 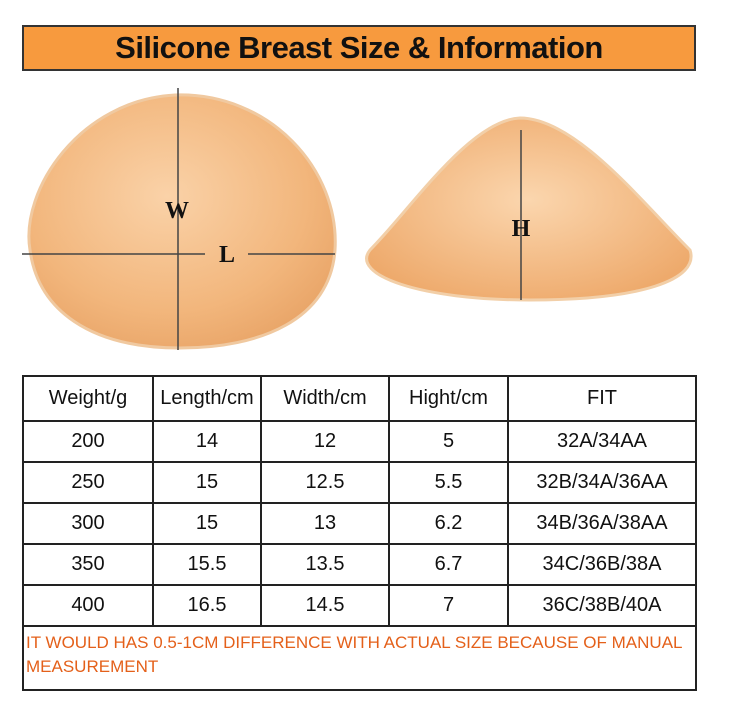 I want to click on table-cell: 34B/36A/38AA, so click(x=602, y=523).